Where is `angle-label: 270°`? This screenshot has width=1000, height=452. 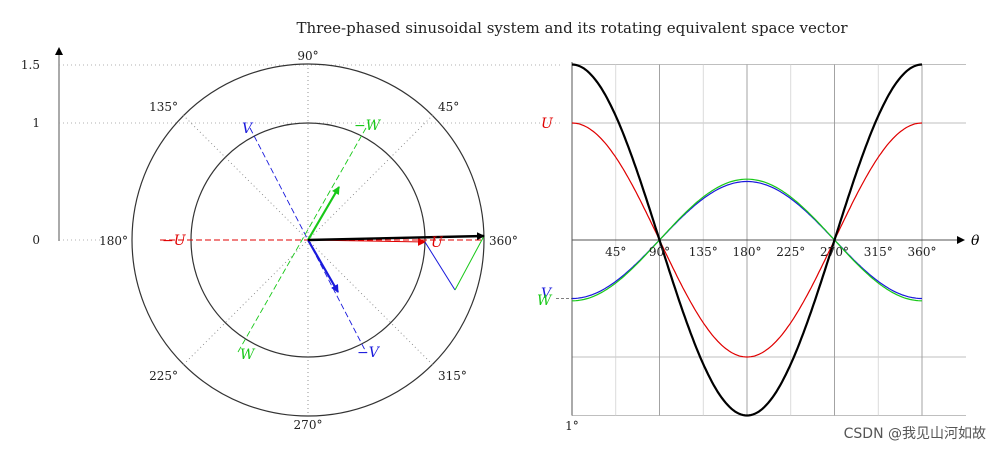
angle-label: 270° is located at coordinates (308, 425).